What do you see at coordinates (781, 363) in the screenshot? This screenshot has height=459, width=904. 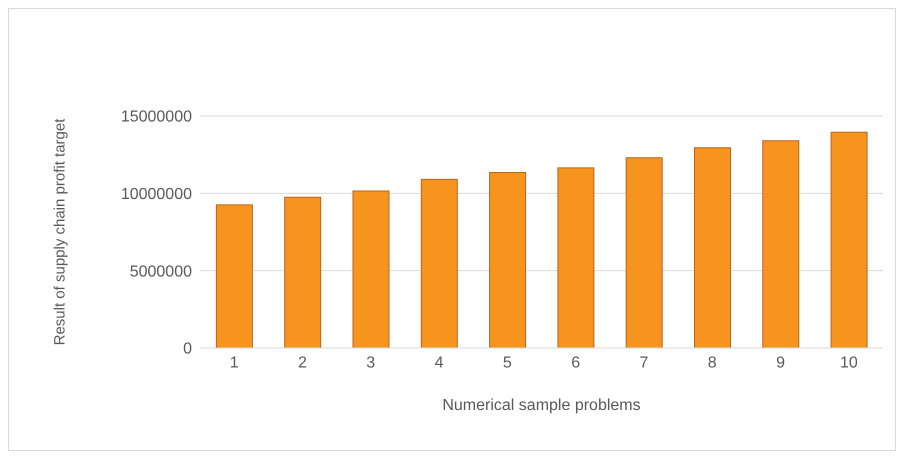 I see `x-tick-label: 9` at bounding box center [781, 363].